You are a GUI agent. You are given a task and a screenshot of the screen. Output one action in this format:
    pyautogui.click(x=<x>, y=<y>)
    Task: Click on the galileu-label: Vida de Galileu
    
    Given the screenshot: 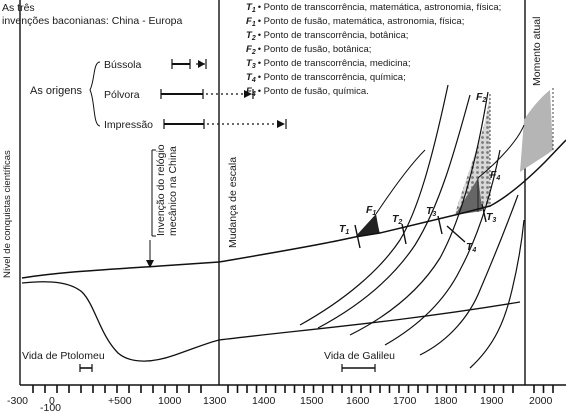 What is the action you would take?
    pyautogui.click(x=359, y=356)
    